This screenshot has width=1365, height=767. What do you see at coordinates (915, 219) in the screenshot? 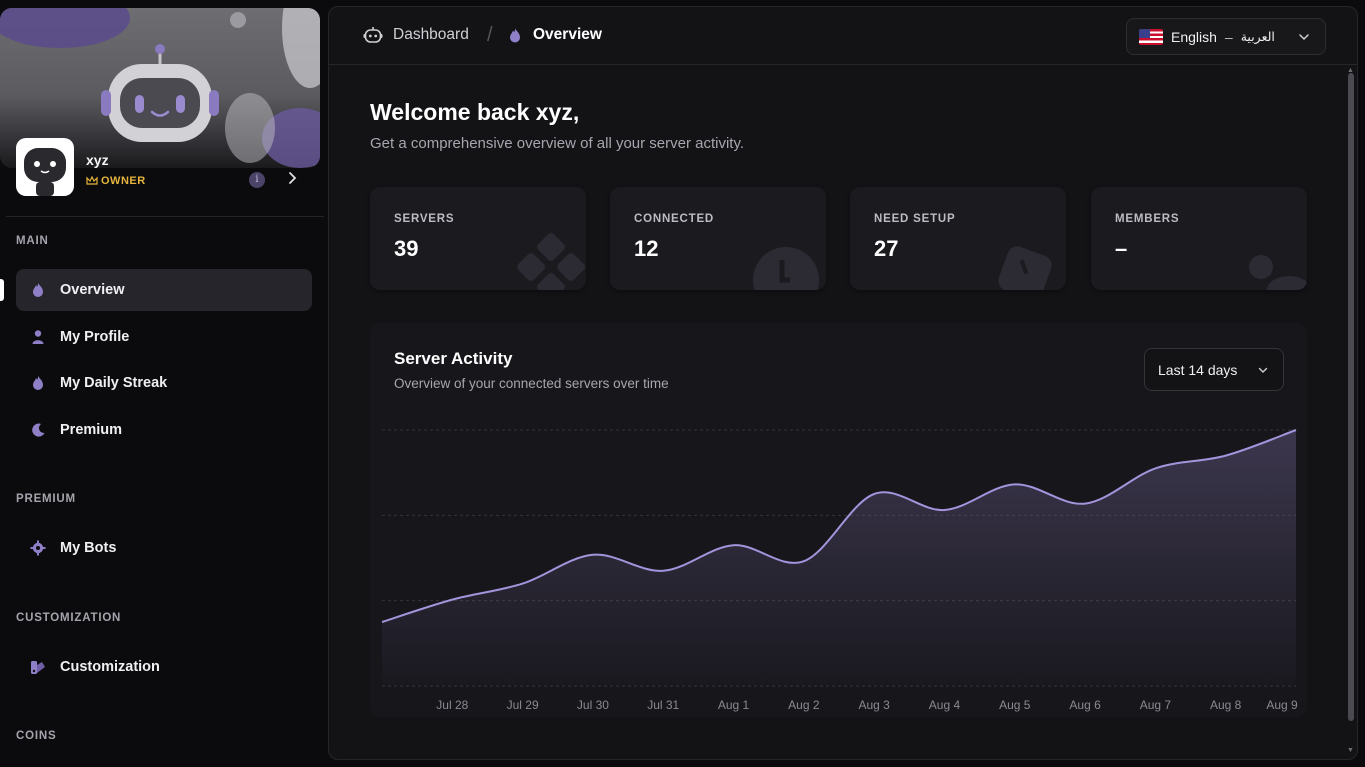
I see `stat-label: NEED SETUP` at bounding box center [915, 219].